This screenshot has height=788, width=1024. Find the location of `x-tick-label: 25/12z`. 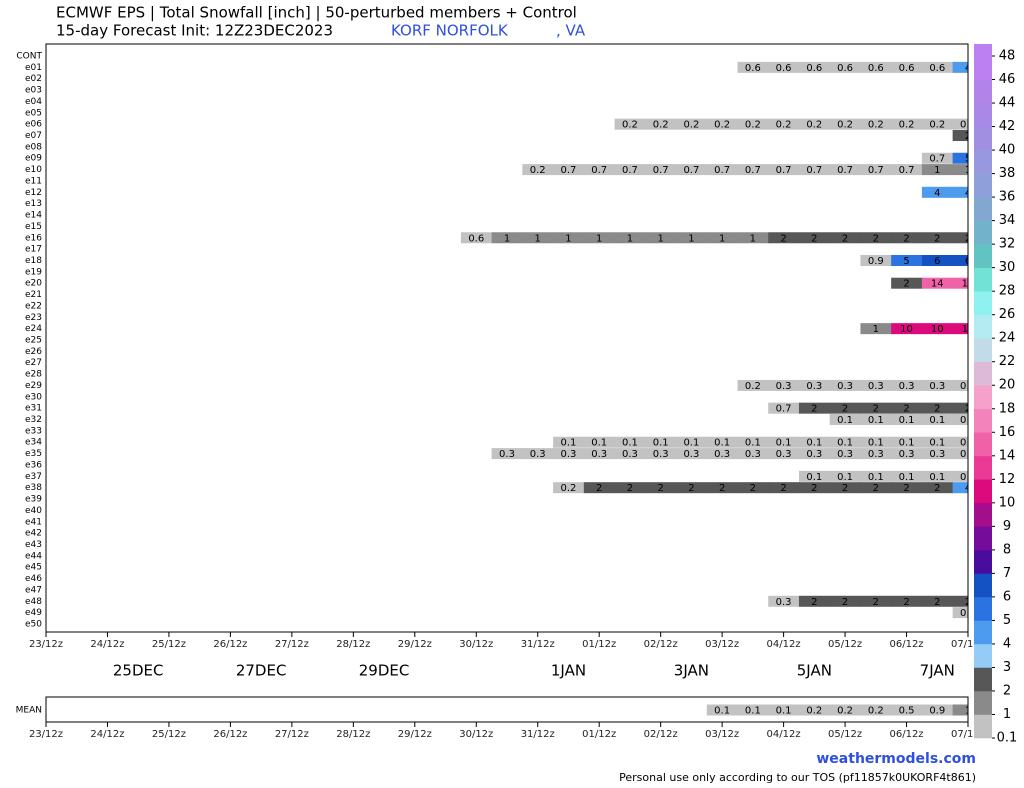

x-tick-label: 25/12z is located at coordinates (169, 644).